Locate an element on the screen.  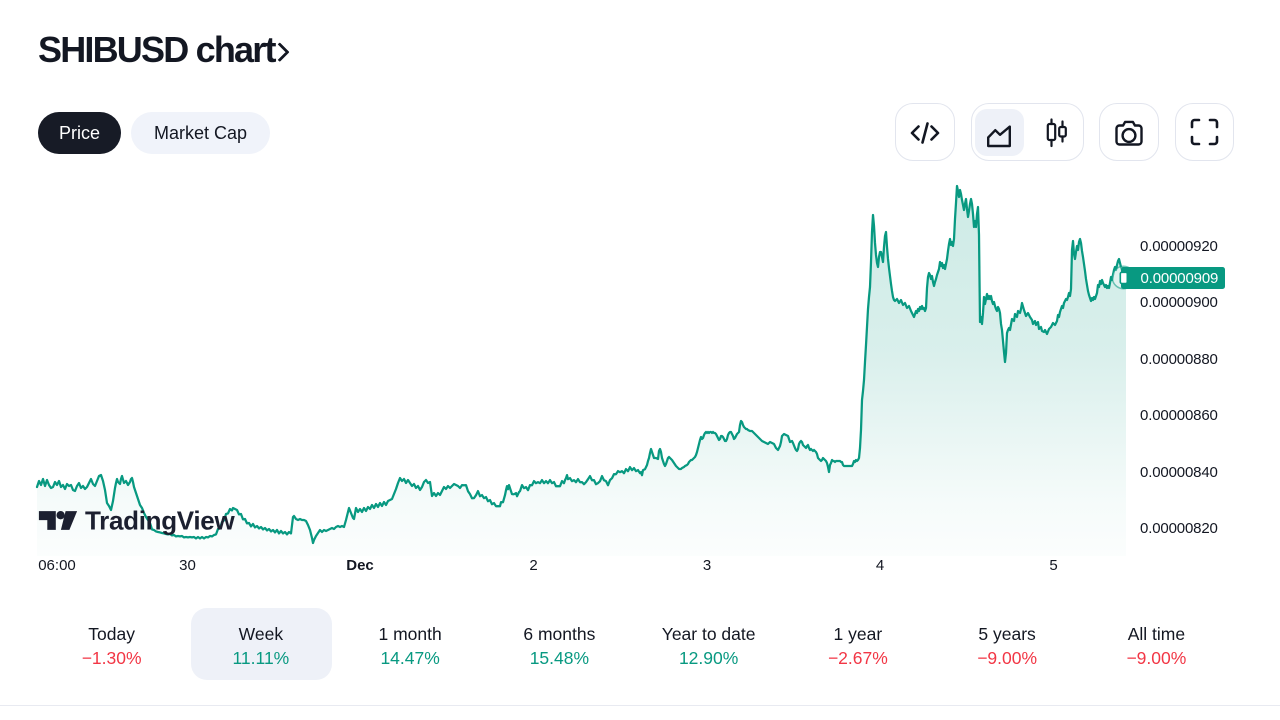
svg-text: TradingView is located at coordinates (160, 521).